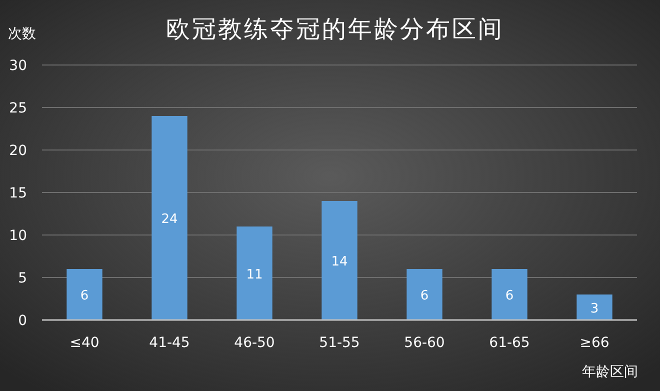 Image resolution: width=660 pixels, height=391 pixels. I want to click on x-axis-title: 年龄区间, so click(610, 372).